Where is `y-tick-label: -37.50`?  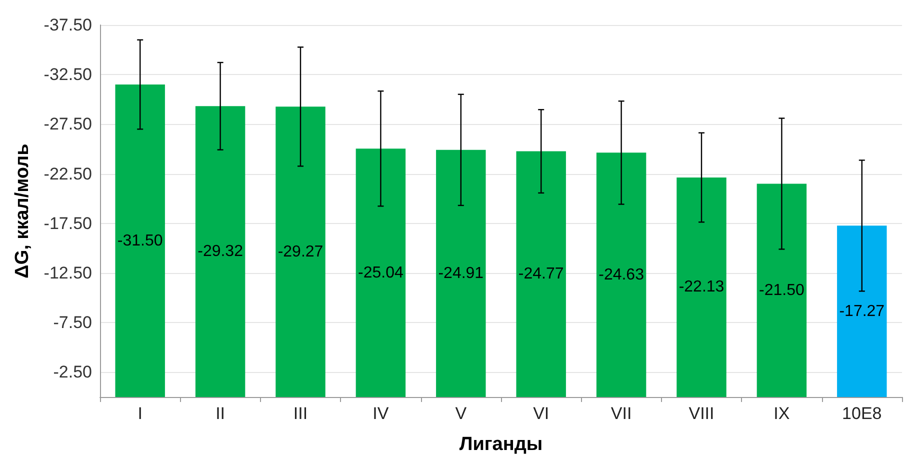 y-tick-label: -37.50 is located at coordinates (68, 25).